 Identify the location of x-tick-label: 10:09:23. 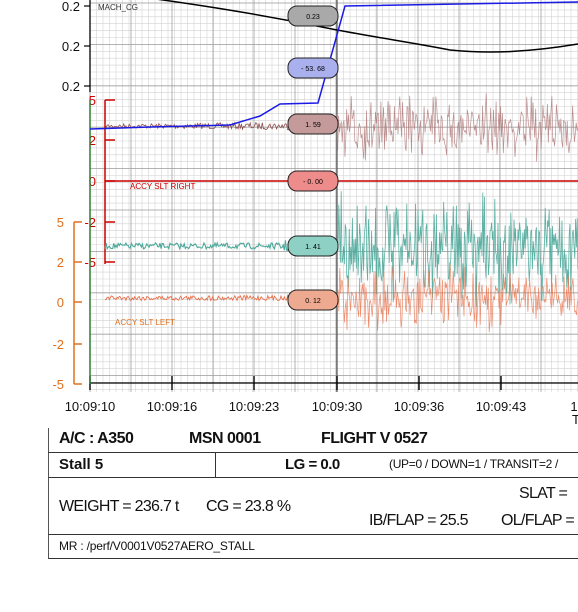
(254, 406).